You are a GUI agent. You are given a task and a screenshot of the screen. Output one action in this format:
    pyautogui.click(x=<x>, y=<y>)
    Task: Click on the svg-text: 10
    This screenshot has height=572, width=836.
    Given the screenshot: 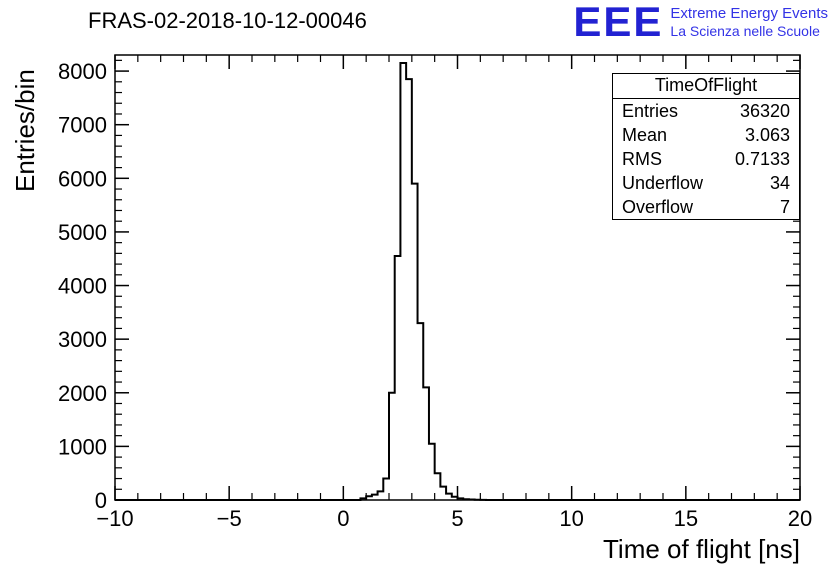 What is the action you would take?
    pyautogui.click(x=571, y=518)
    